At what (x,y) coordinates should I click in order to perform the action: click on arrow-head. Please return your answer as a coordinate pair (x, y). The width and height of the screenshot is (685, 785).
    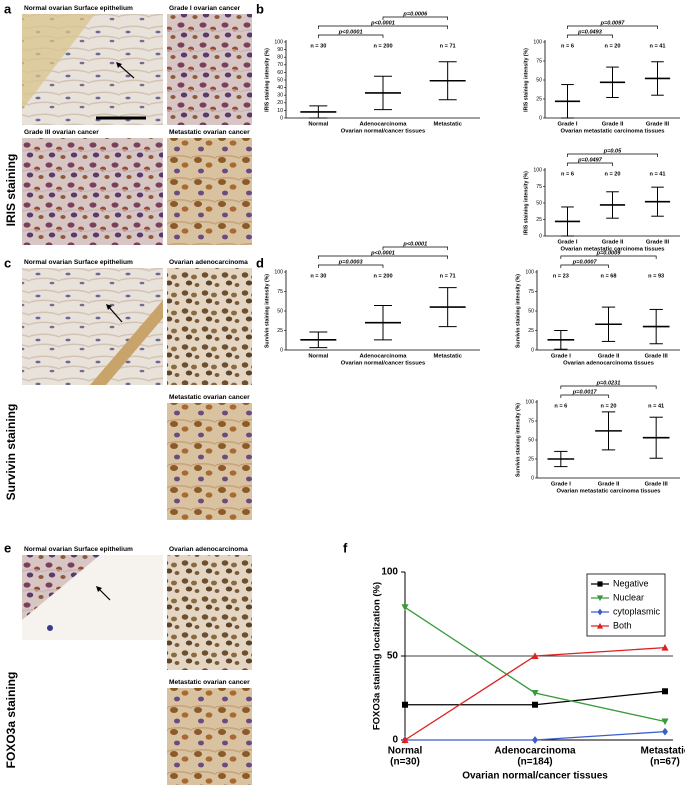
    Looking at the image, I should click on (99, 589).